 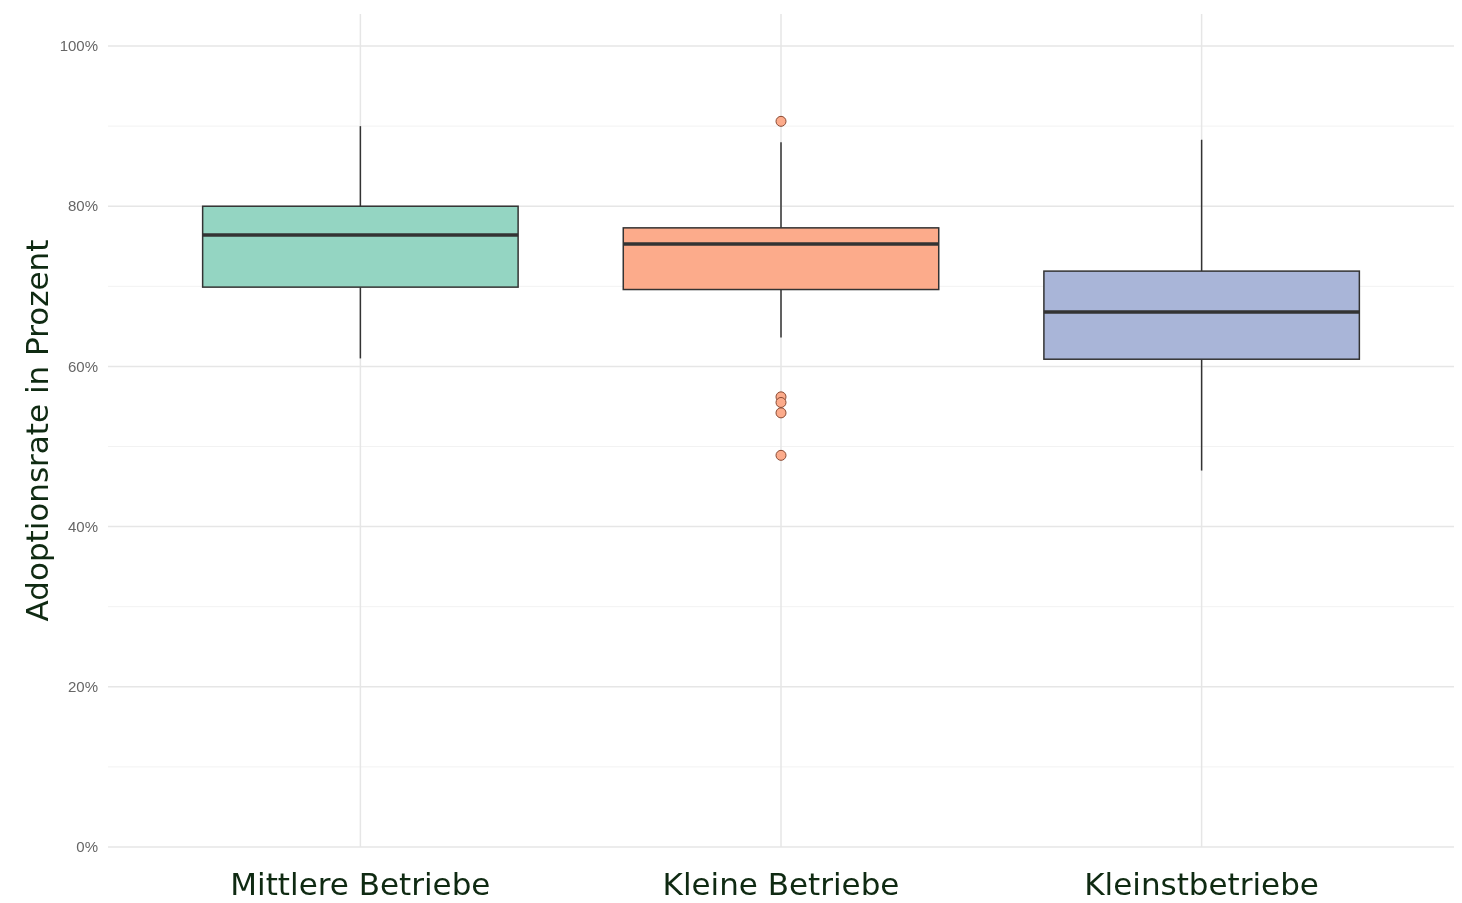 What do you see at coordinates (82, 687) in the screenshot?
I see `y-tick-label: 20%` at bounding box center [82, 687].